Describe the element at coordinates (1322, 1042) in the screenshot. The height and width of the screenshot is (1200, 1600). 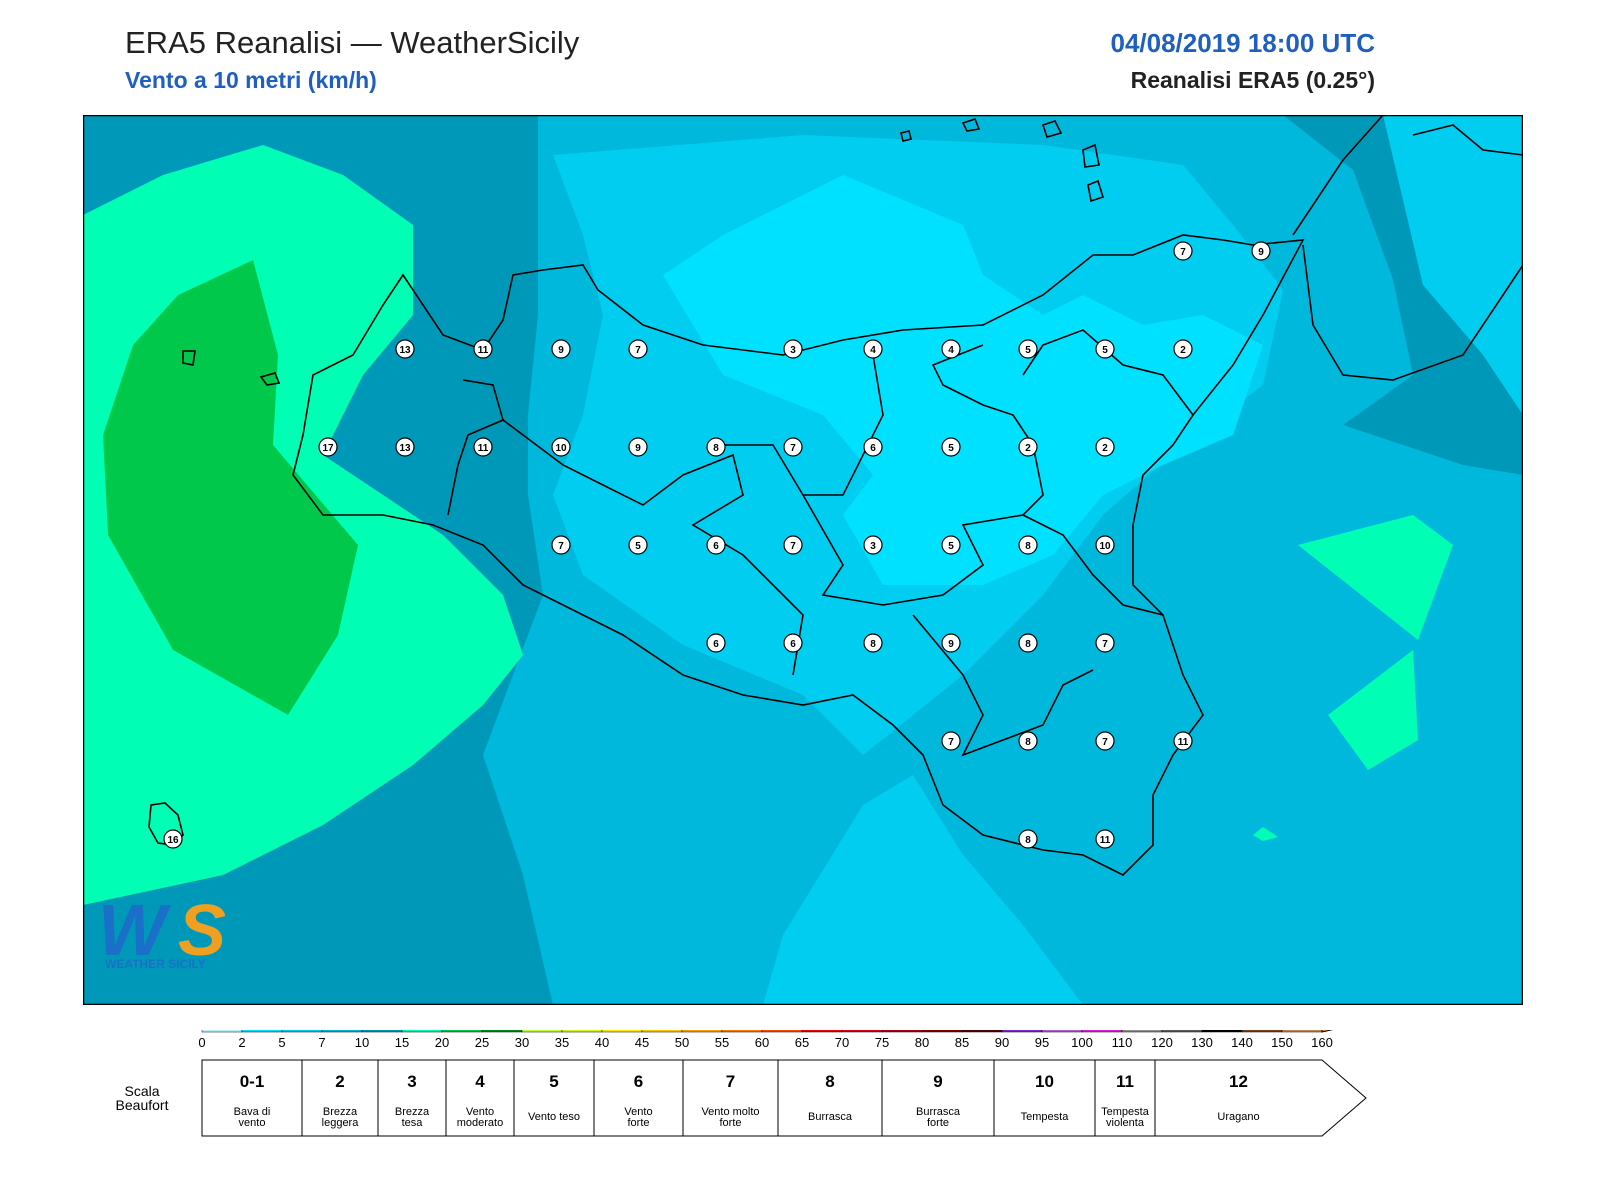
I see `colorbar-tick-label: 160` at that location.